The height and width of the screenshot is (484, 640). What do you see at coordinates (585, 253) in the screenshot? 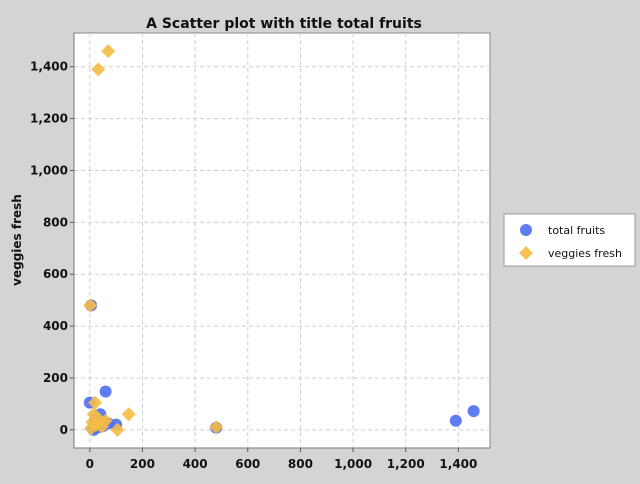
I see `legend-label: veggies fresh` at bounding box center [585, 253].